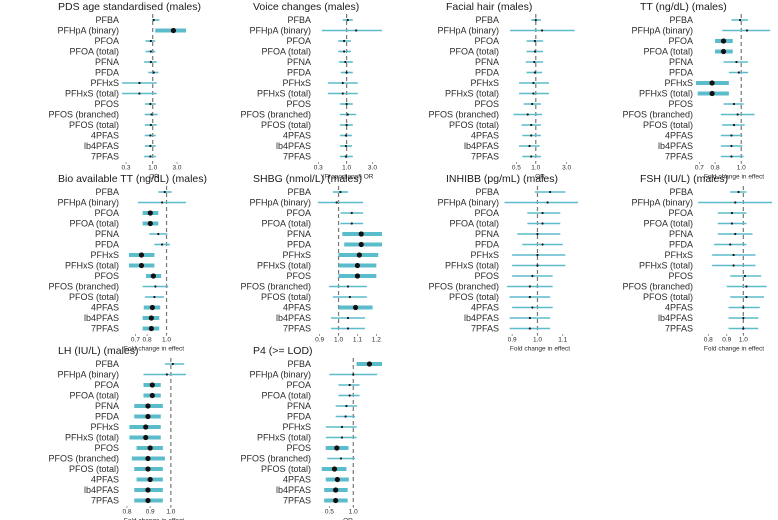 Image resolution: width=778 pixels, height=520 pixels. Describe the element at coordinates (176, 168) in the screenshot. I see `axis-tick-label: 3.0` at that location.